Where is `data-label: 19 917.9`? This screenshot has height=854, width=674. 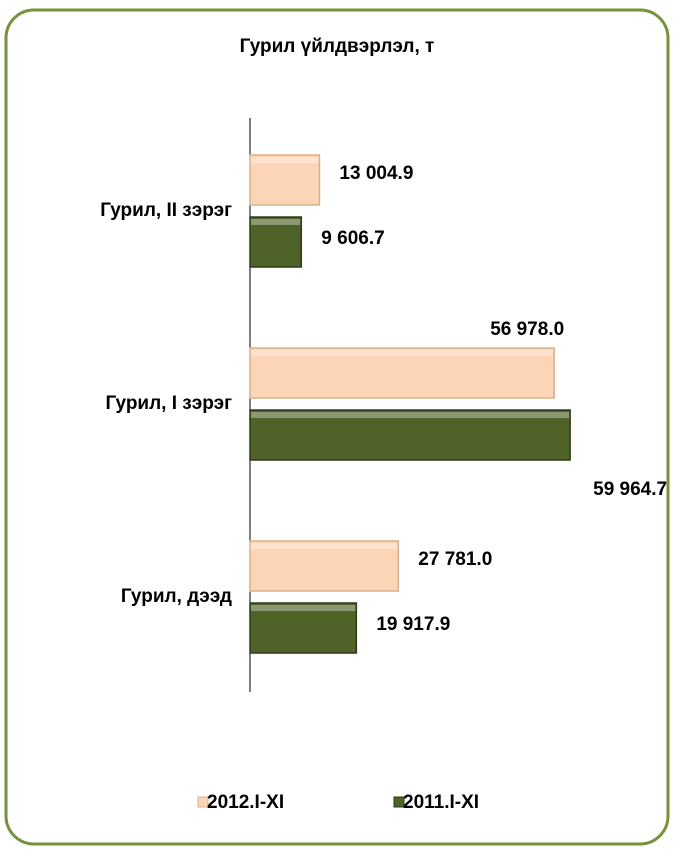 data-label: 19 917.9 is located at coordinates (413, 624).